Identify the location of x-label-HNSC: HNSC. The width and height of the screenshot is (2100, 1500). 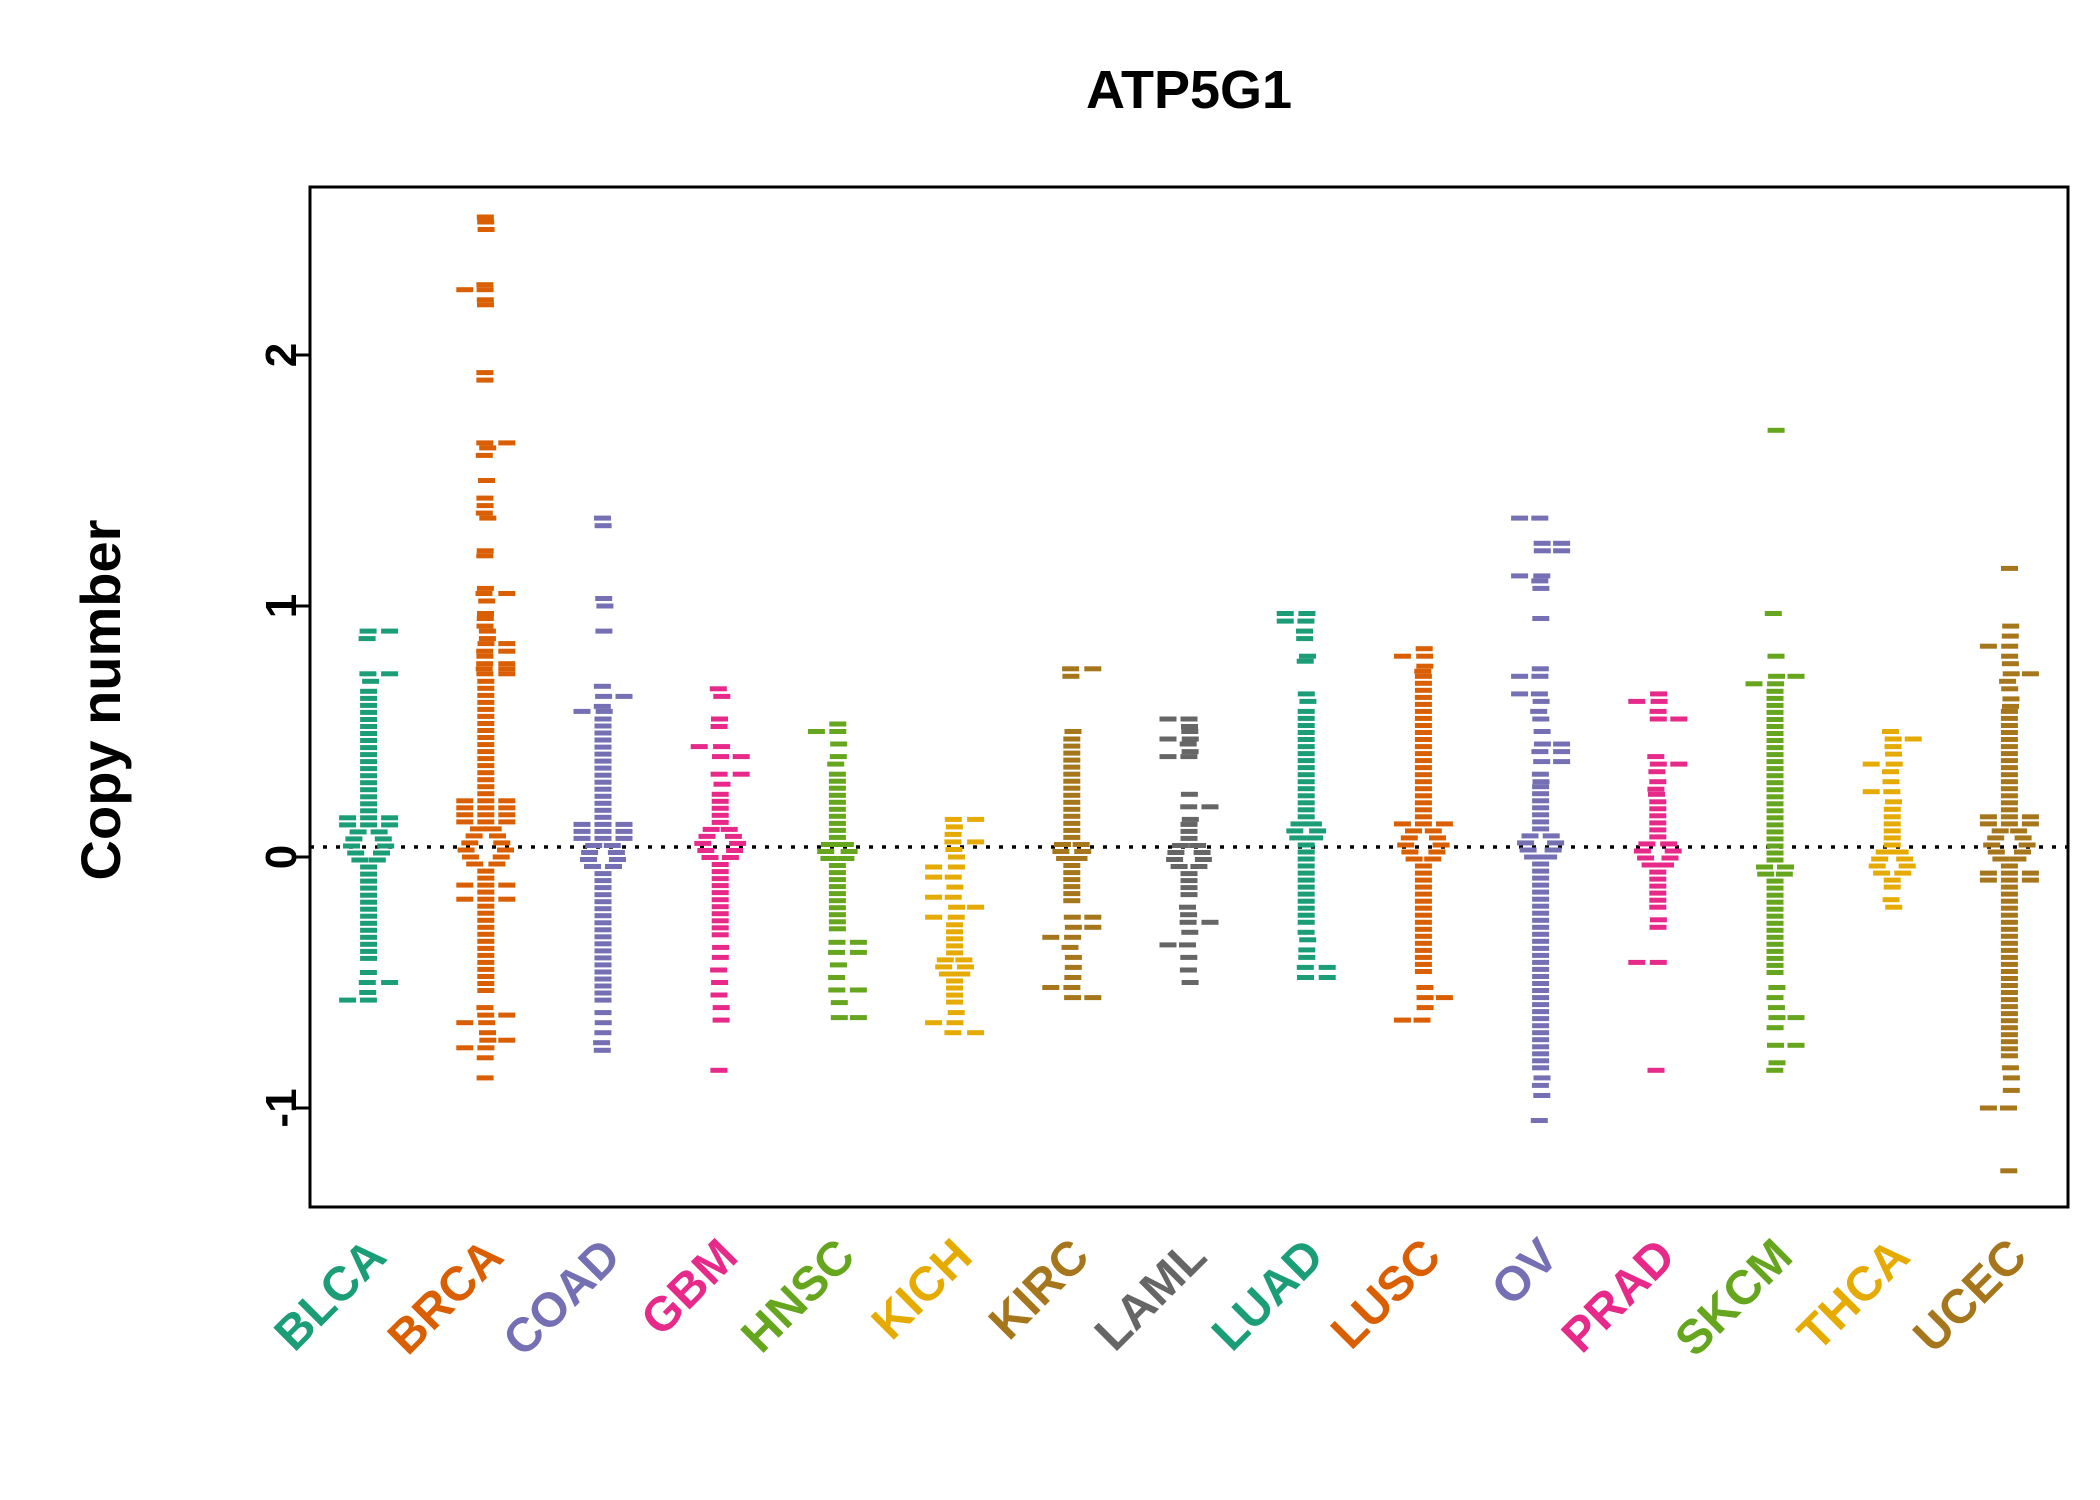
(799, 1296).